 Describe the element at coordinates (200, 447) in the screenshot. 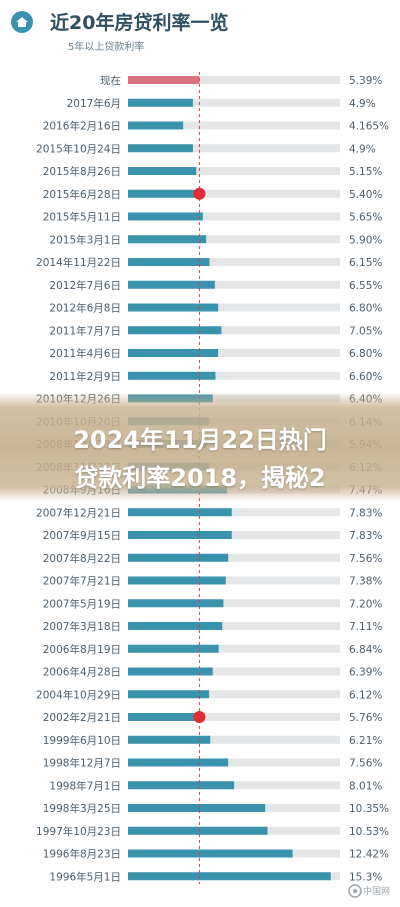

I see `headline-overlay-band` at that location.